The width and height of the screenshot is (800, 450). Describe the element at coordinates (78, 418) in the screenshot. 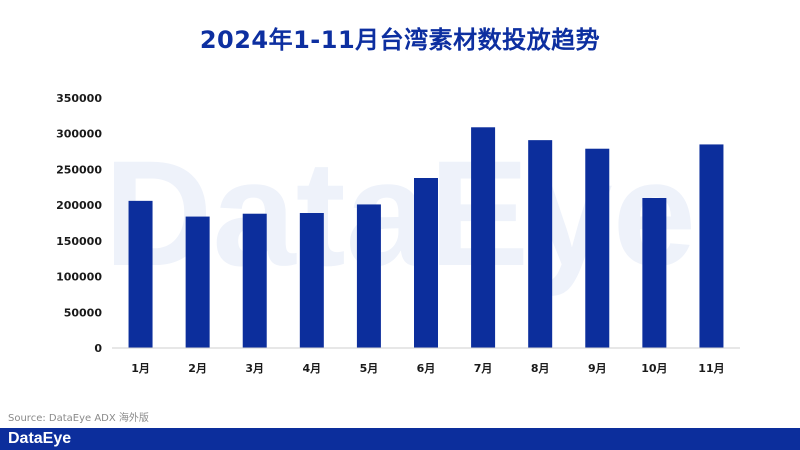

I see `source-note: Source: DataEye ADX 海外版` at that location.